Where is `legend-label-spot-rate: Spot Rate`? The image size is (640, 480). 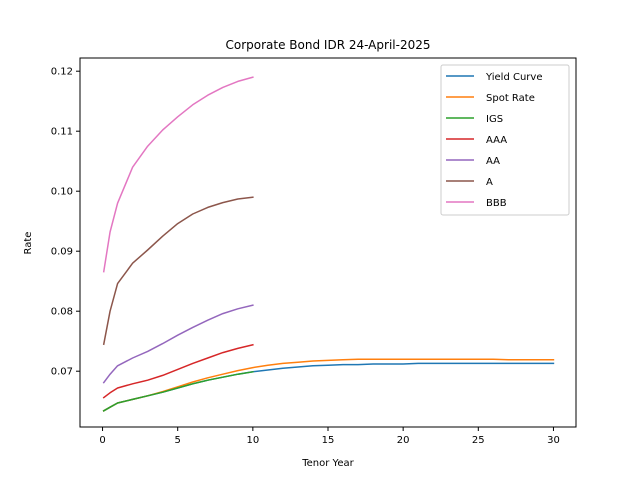 legend-label-spot-rate: Spot Rate is located at coordinates (510, 98).